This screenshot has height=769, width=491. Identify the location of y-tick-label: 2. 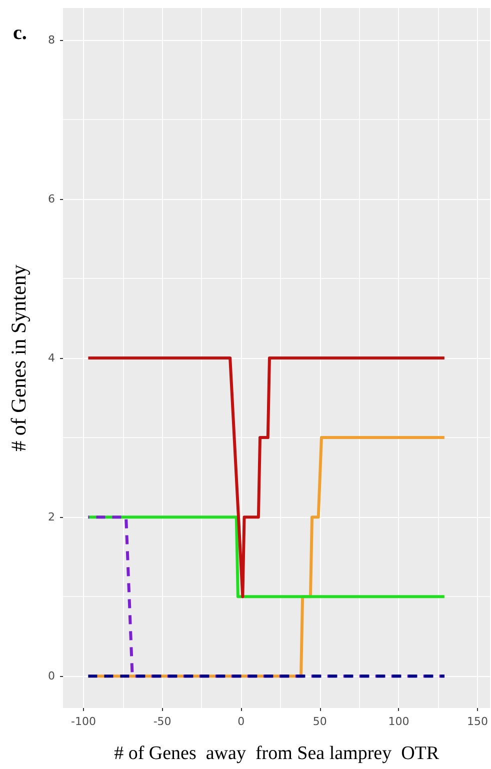
(51, 517).